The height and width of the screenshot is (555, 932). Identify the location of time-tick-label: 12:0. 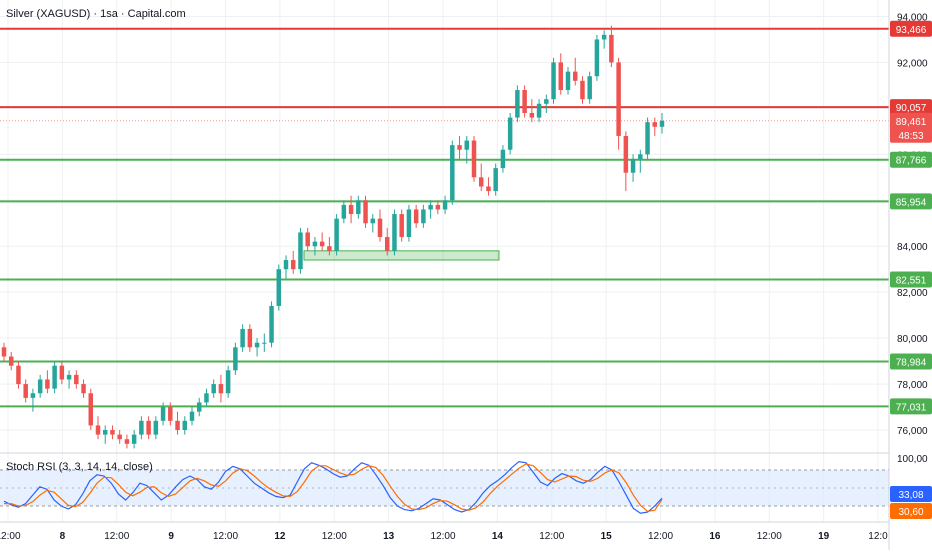
(878, 536).